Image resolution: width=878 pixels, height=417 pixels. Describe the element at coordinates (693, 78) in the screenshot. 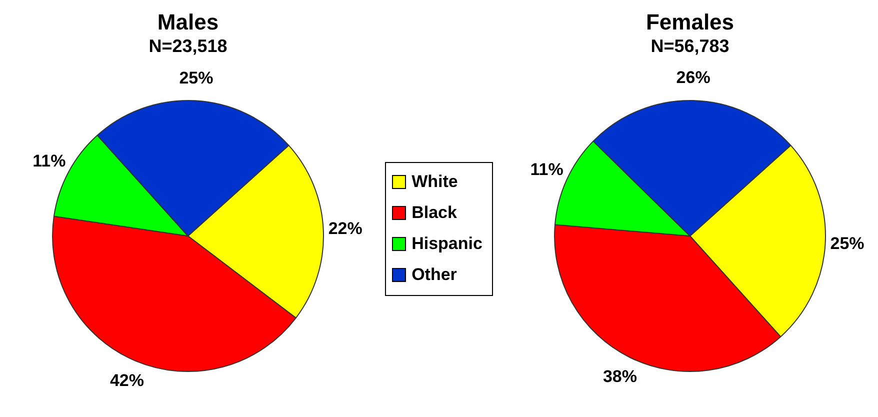

I see `data-label: 26%` at that location.